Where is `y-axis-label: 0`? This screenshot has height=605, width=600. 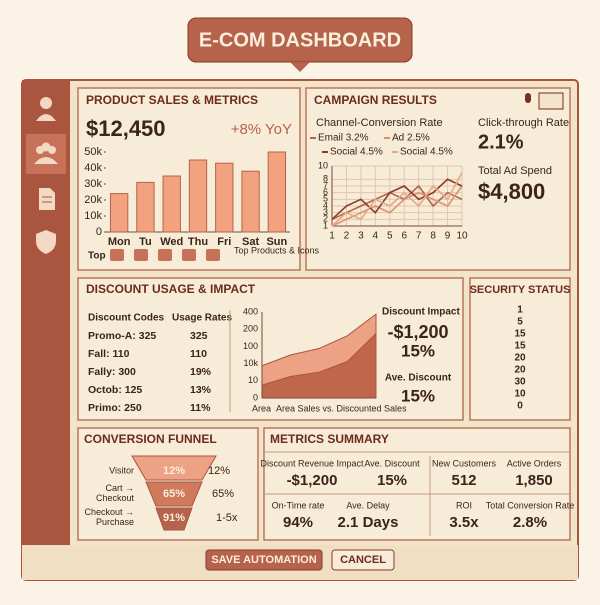
y-axis-label: 0 is located at coordinates (255, 397).